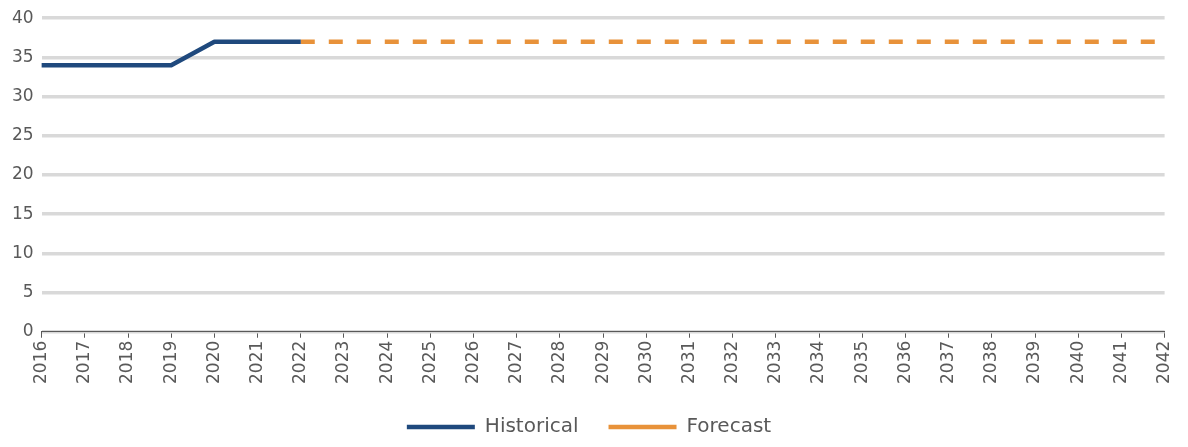 Image resolution: width=1188 pixels, height=447 pixels. I want to click on x-tick-label: 2033, so click(774, 362).